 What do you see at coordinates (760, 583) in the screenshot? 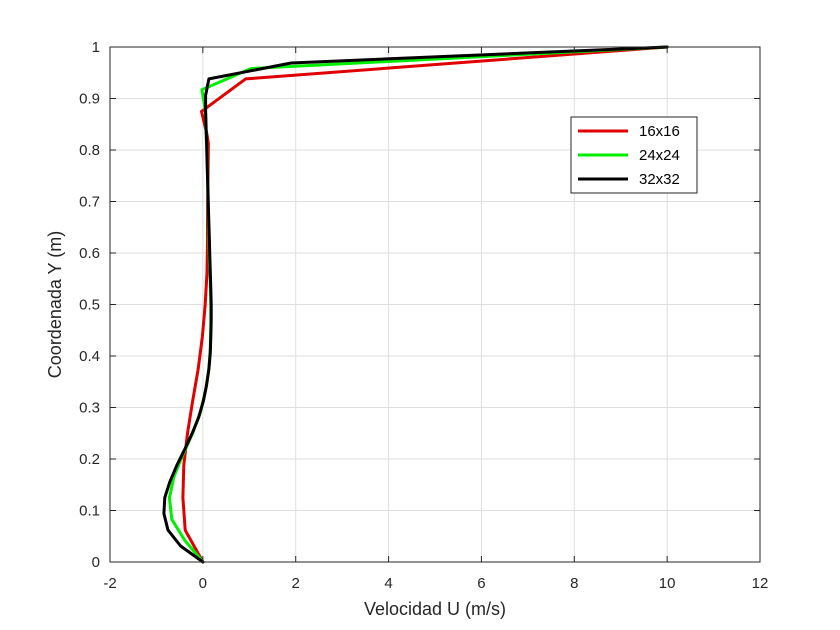
I see `x-tick-label: 12` at bounding box center [760, 583].